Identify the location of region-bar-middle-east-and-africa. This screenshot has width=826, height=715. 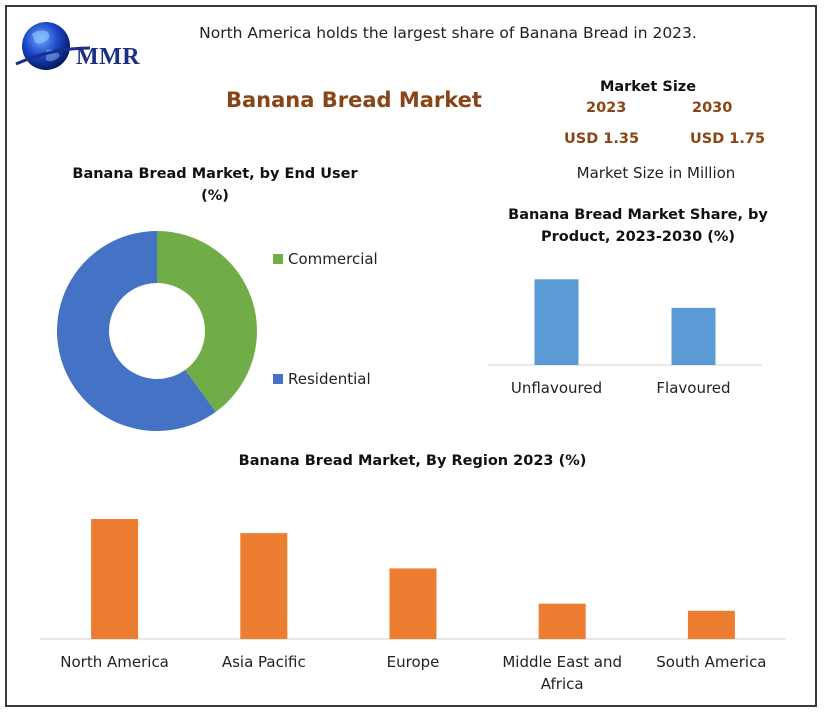
(562, 621).